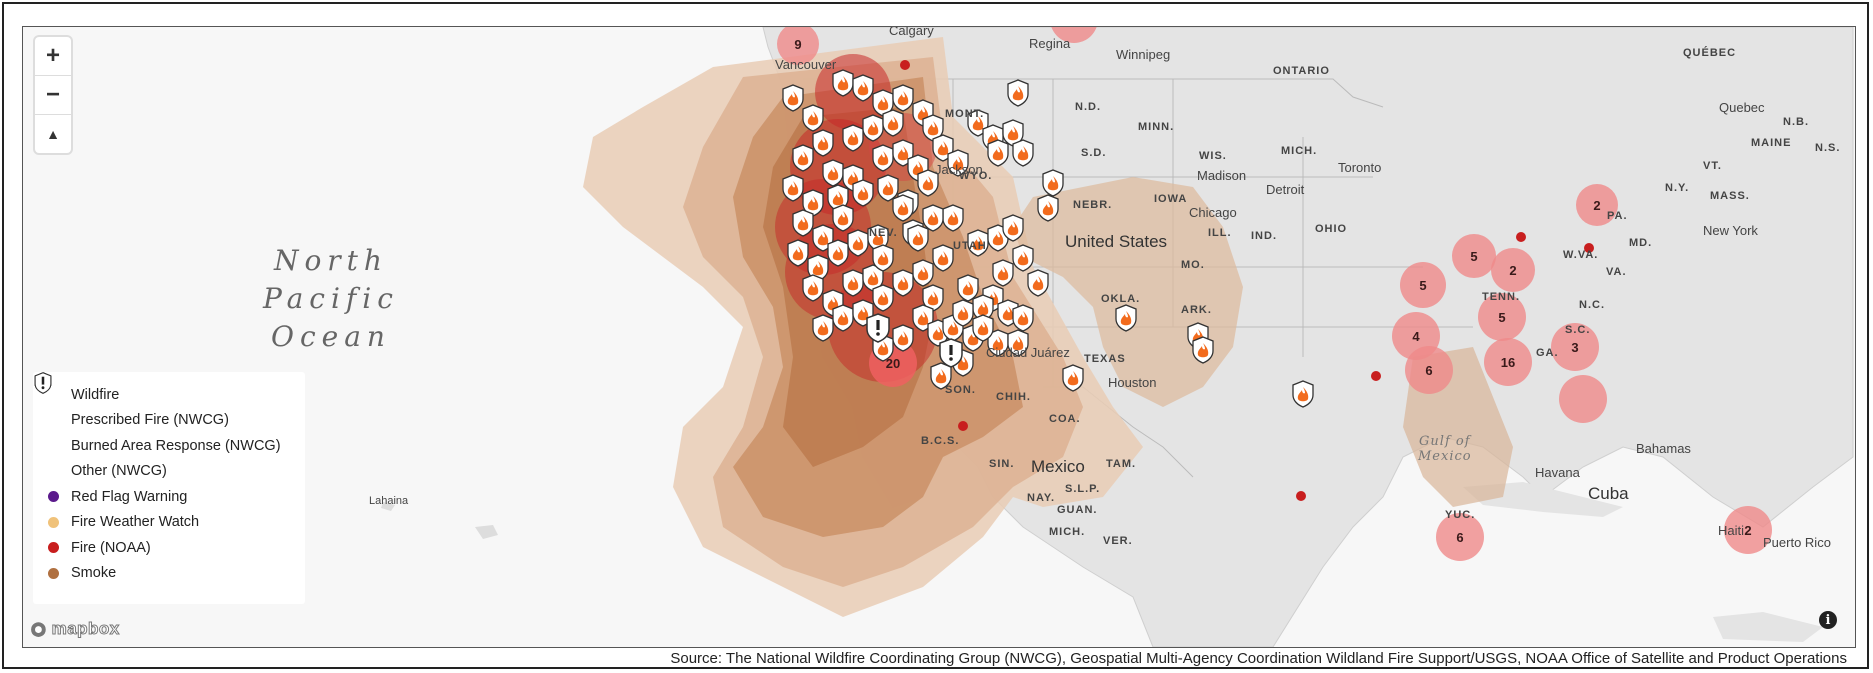 This screenshot has width=1873, height=673. Describe the element at coordinates (1156, 127) in the screenshot. I see `state-label: MINN.` at that location.